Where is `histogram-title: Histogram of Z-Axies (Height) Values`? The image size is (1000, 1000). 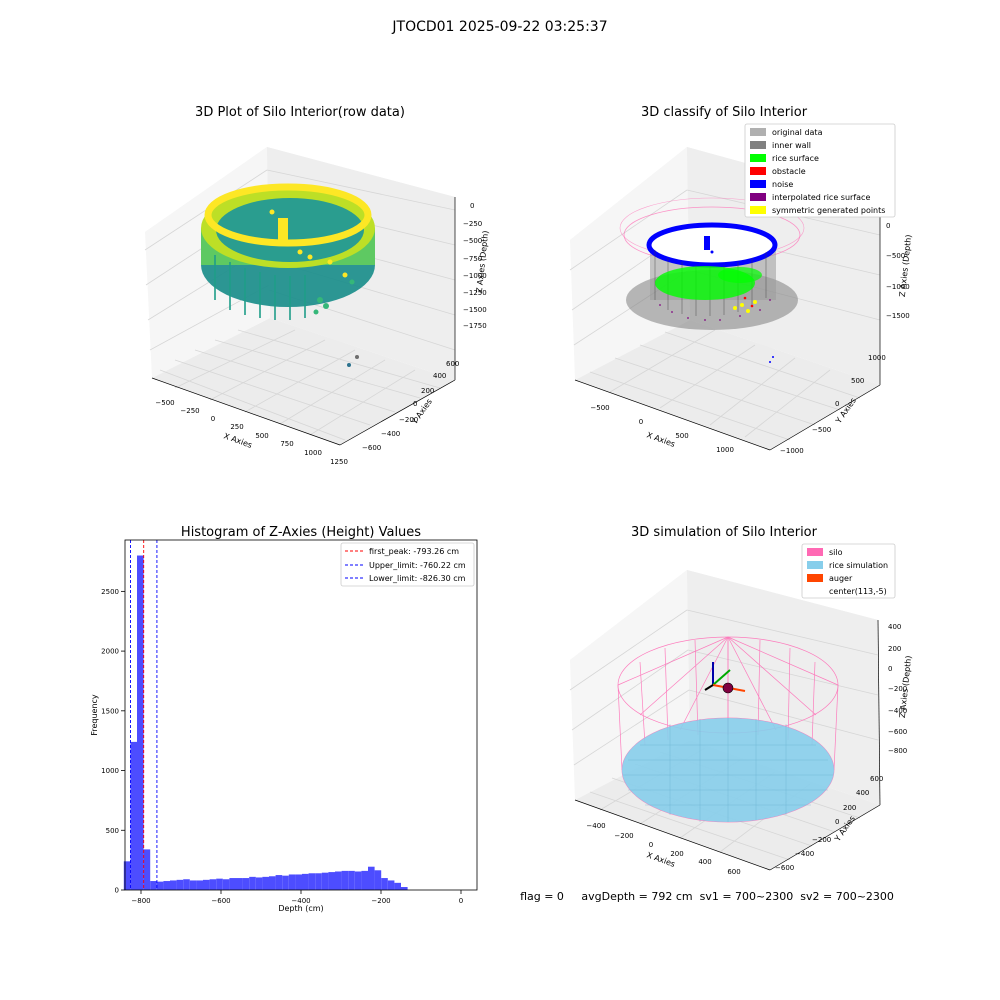
histogram-title: Histogram of Z-Axies (Height) Values is located at coordinates (301, 532).